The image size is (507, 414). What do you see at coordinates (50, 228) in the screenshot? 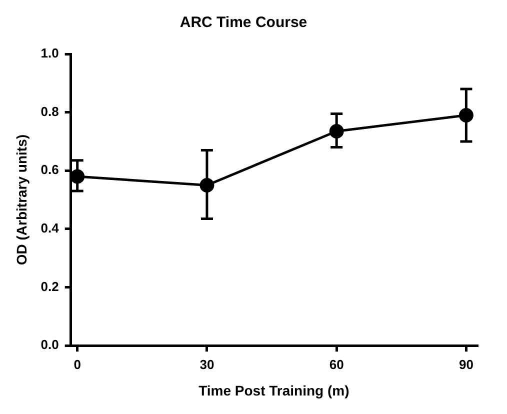
I see `y-tick-label: 0.4` at bounding box center [50, 228].